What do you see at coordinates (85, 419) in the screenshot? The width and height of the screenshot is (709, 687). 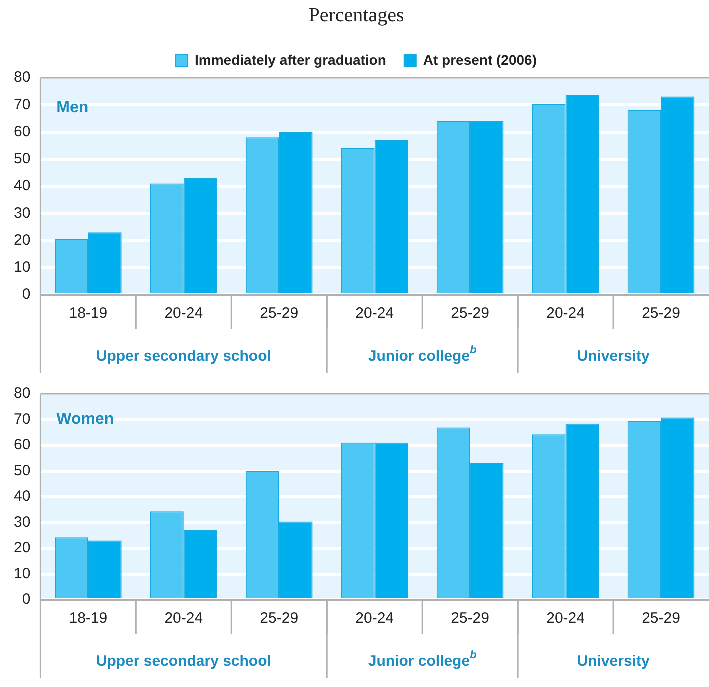 I see `text: Women` at bounding box center [85, 419].